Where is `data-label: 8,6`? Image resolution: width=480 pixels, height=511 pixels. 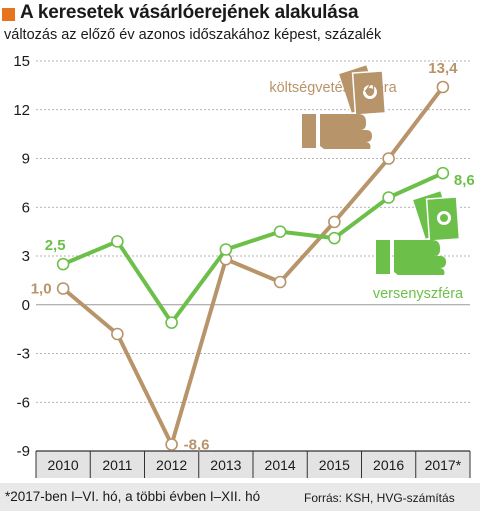 data-label: 8,6 is located at coordinates (464, 180).